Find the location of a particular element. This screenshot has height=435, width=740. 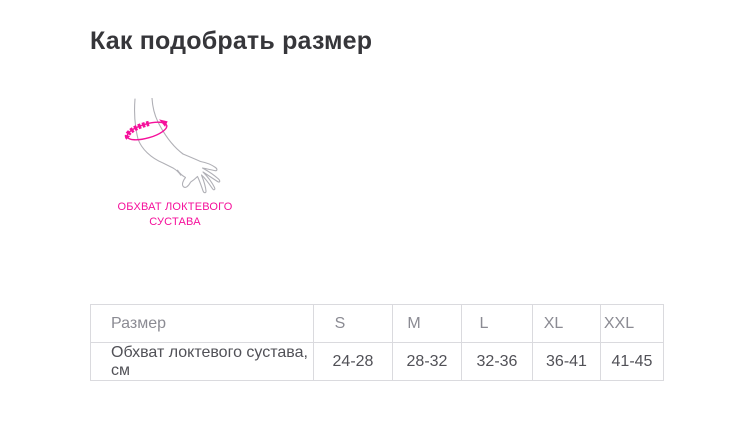

size-row-label: Размер is located at coordinates (202, 323).